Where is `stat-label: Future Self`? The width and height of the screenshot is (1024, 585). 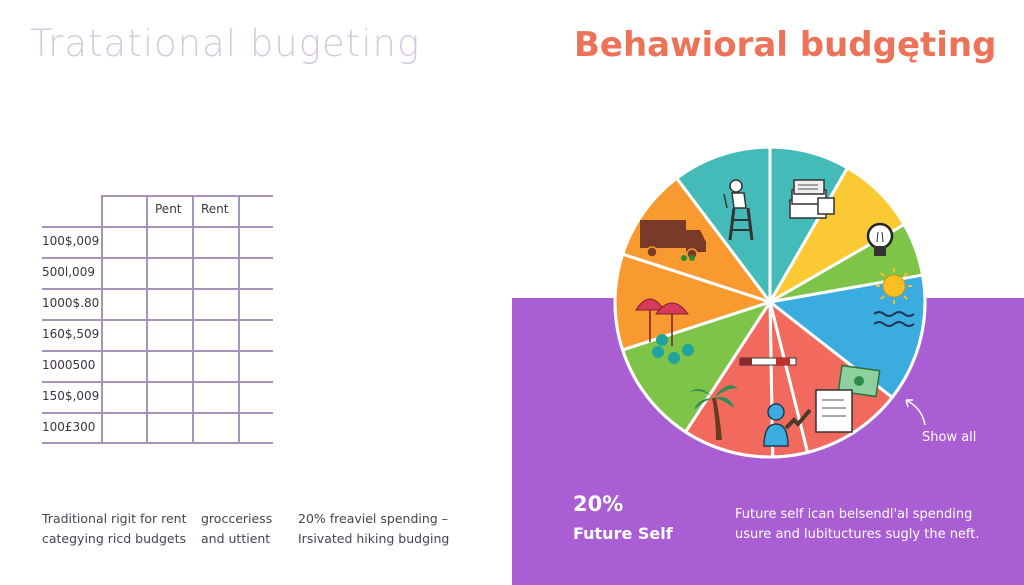
stat-label: Future Self is located at coordinates (623, 533).